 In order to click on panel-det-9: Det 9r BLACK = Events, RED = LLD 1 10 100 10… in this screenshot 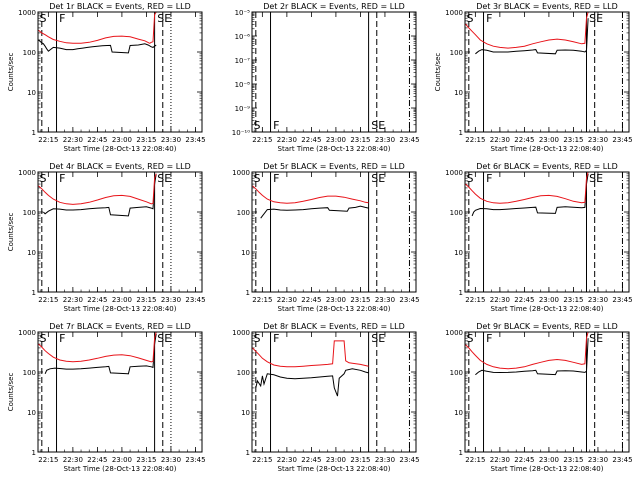, I will do `click(538, 397)`.